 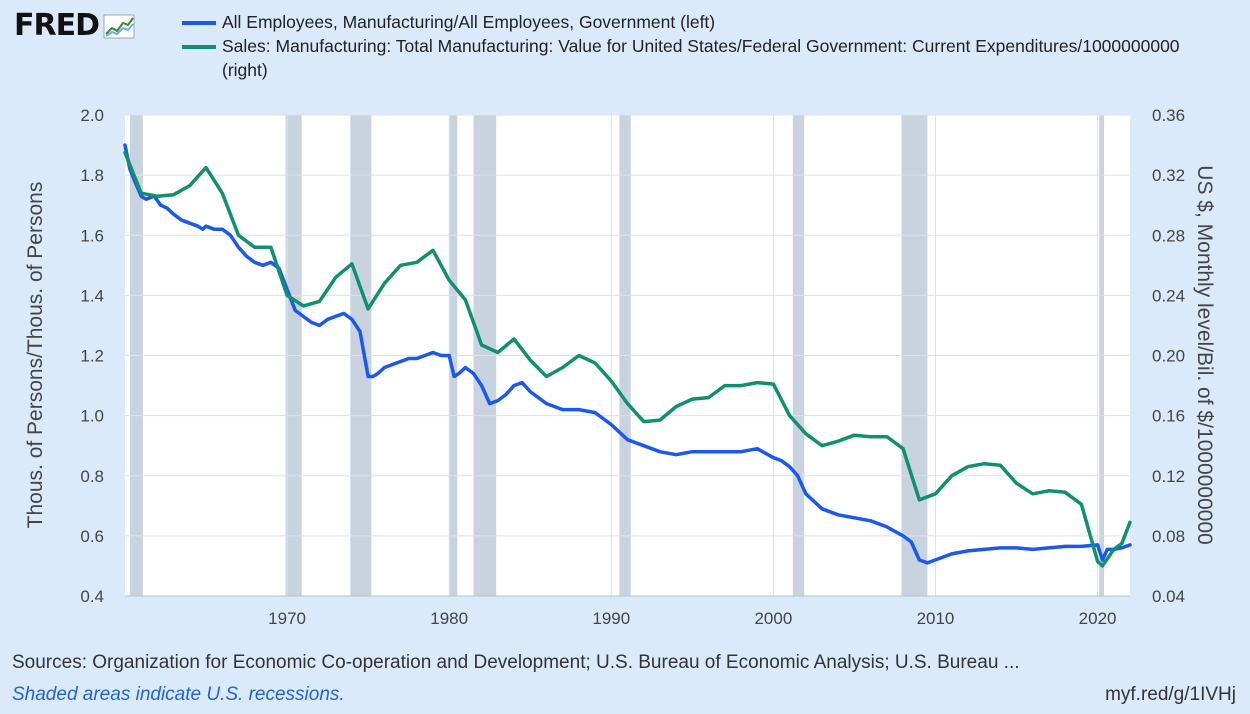 What do you see at coordinates (92, 356) in the screenshot?
I see `left-tick-label: 1.2` at bounding box center [92, 356].